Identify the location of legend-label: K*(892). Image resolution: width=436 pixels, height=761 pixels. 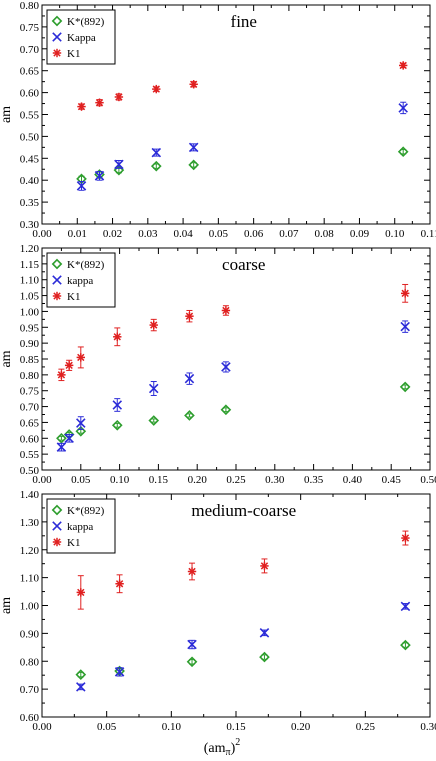
(86, 22).